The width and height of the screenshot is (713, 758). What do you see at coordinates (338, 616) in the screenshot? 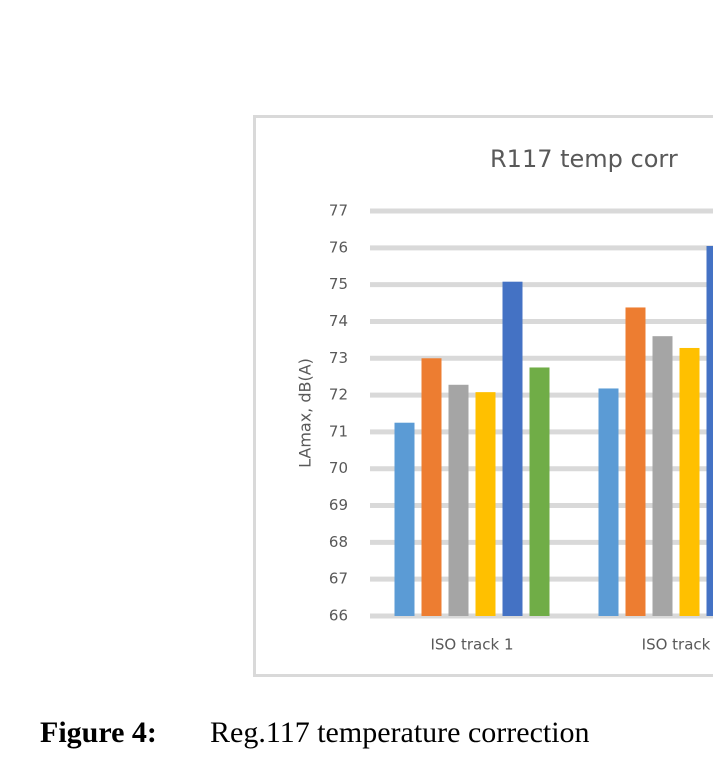
I see `y-tick-label: 66` at bounding box center [338, 616].